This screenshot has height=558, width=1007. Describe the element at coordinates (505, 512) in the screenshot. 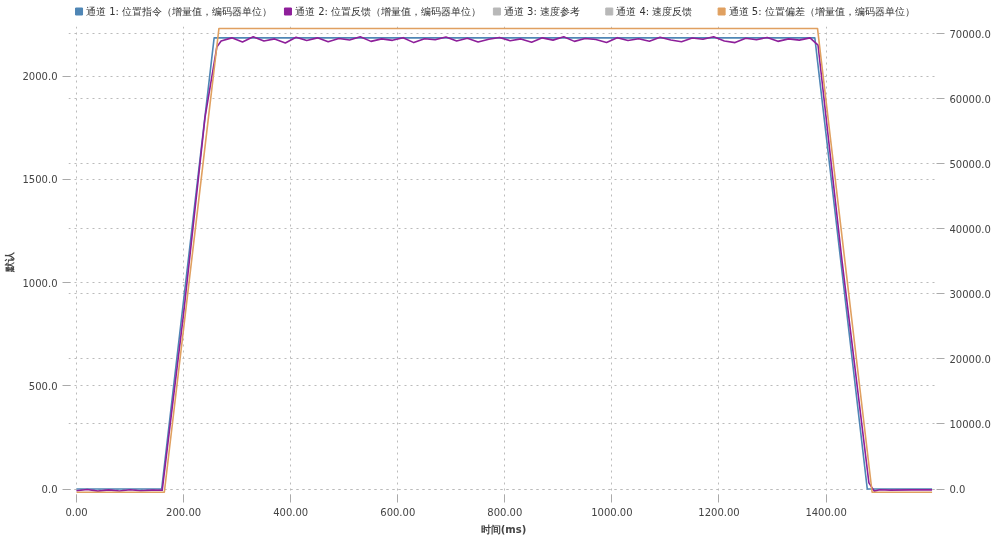

I see `x-tick-label: 800.00` at that location.